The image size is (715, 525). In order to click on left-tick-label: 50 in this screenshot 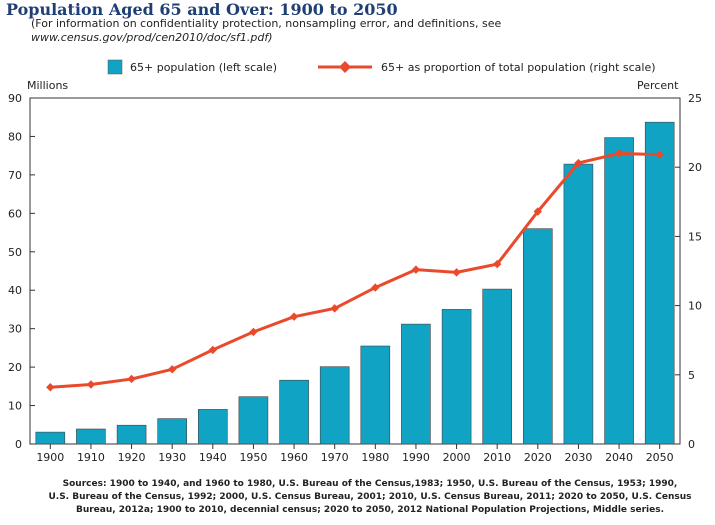, I will do `click(15, 252)`.